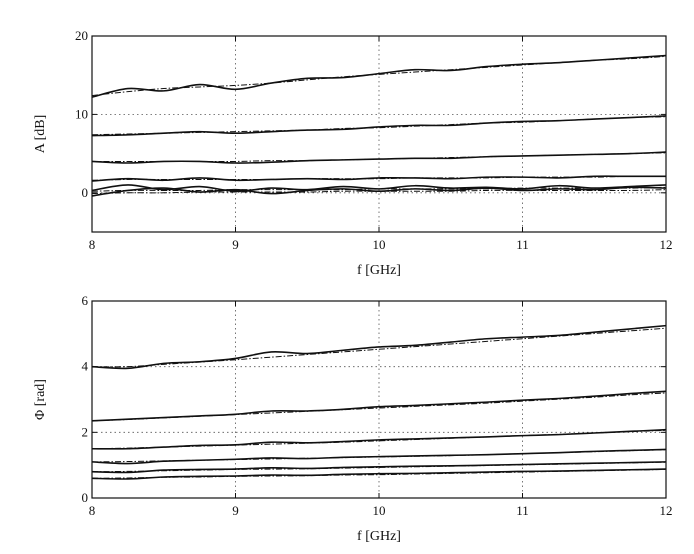 The height and width of the screenshot is (554, 694). What do you see at coordinates (40, 399) in the screenshot?
I see `y-axis-label: Φ [rad]` at bounding box center [40, 399].